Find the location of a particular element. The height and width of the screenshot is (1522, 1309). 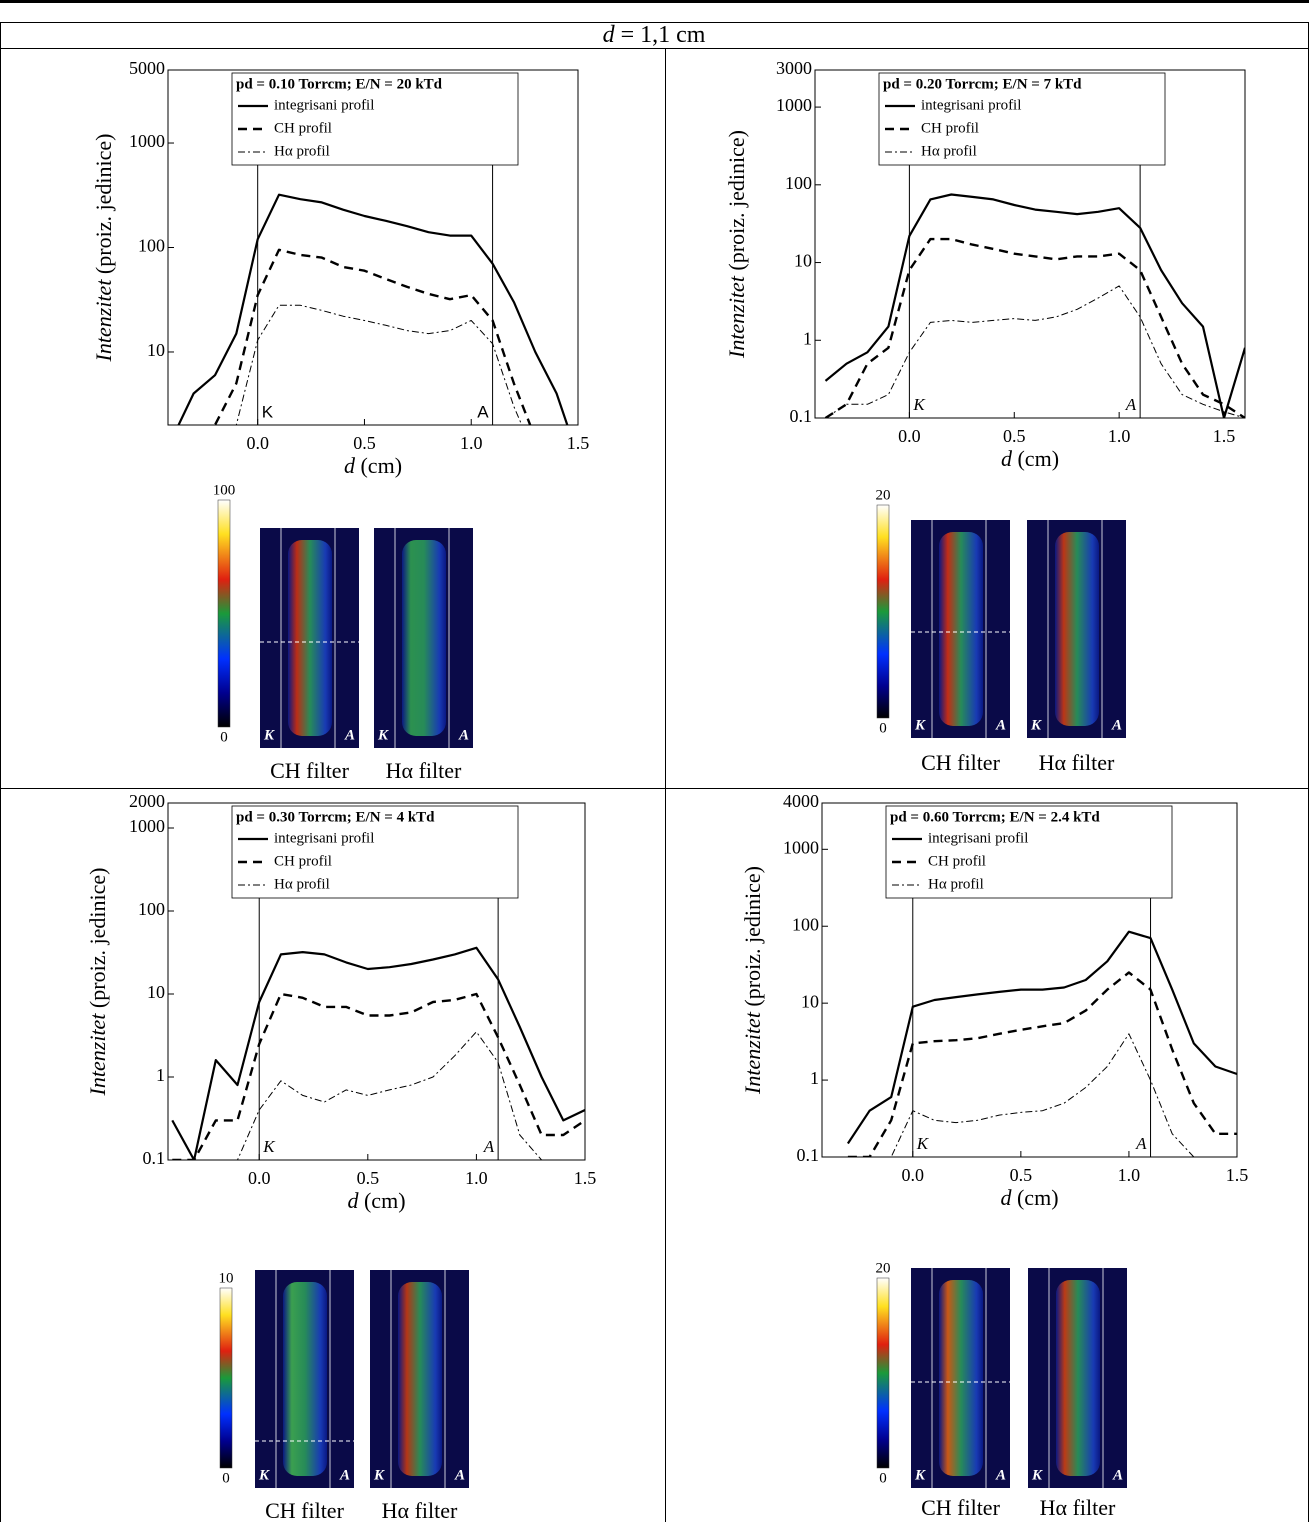

y-tick-label: 100 is located at coordinates (798, 183).